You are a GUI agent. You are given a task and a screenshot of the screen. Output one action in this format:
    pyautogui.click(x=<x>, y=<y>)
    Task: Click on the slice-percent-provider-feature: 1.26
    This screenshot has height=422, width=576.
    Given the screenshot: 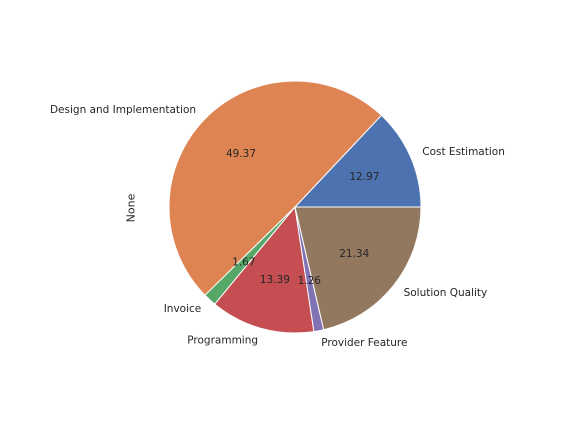 What is the action you would take?
    pyautogui.click(x=310, y=281)
    